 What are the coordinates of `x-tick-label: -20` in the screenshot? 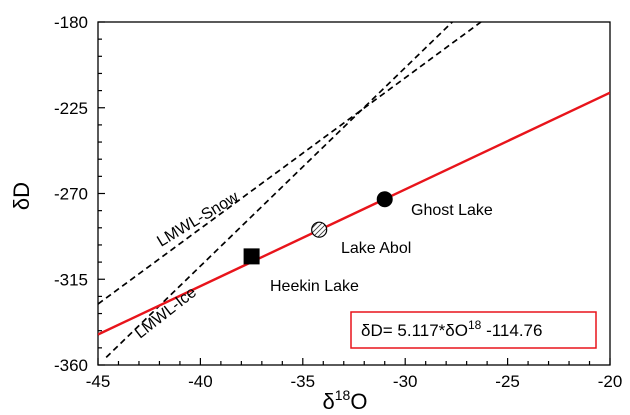 It's located at (610, 381).